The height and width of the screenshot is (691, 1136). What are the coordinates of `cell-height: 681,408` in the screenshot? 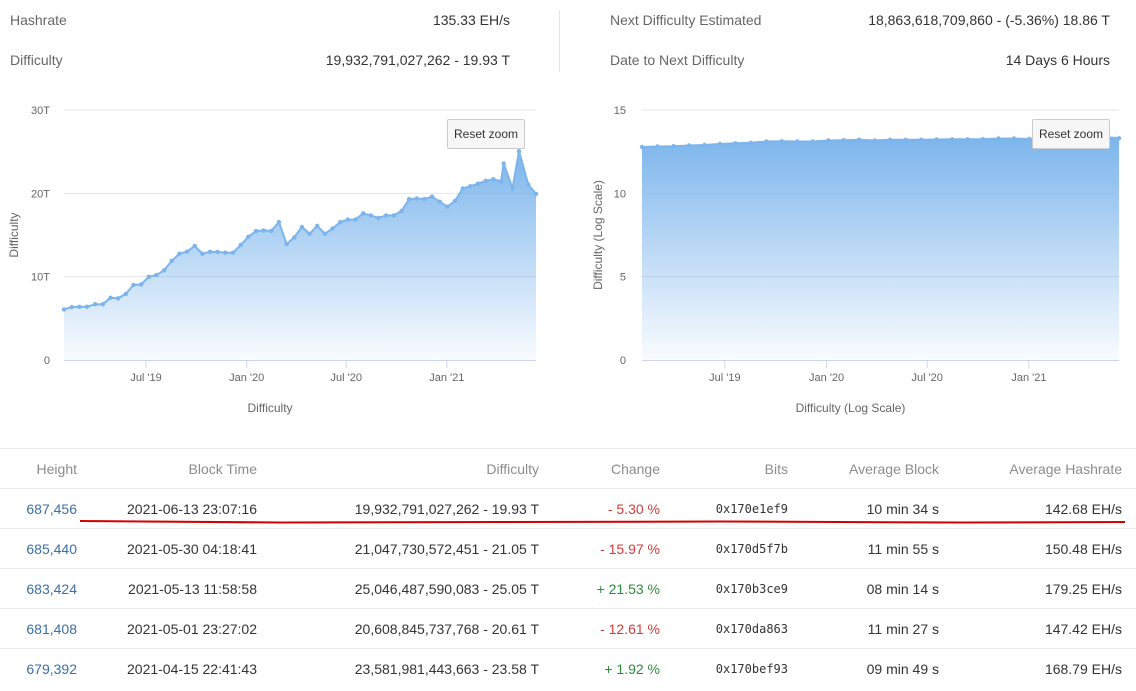 It's located at (51, 629).